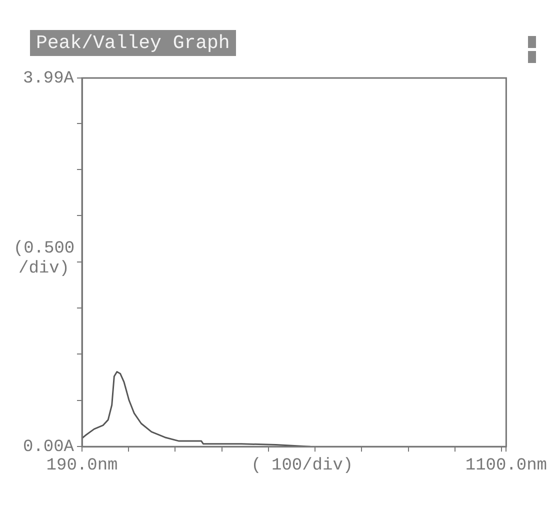  Describe the element at coordinates (48, 79) in the screenshot. I see `y-tick-label: 3.99A` at that location.